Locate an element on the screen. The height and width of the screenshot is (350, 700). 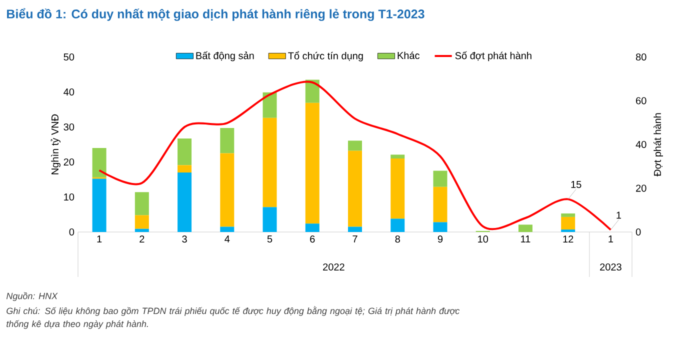
x-tick-label: 7 is located at coordinates (355, 239).